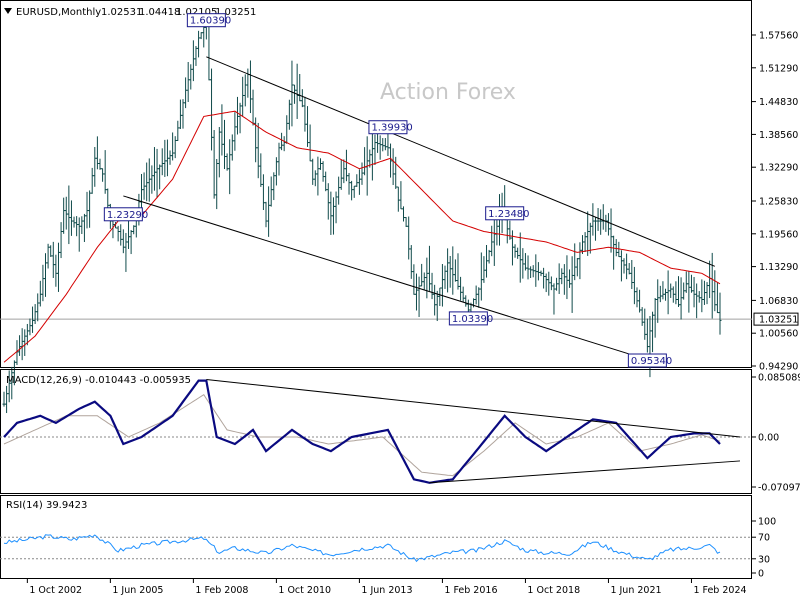  Describe the element at coordinates (55, 590) in the screenshot. I see `time-axis-tick-label: 1 Oct 2002` at that location.